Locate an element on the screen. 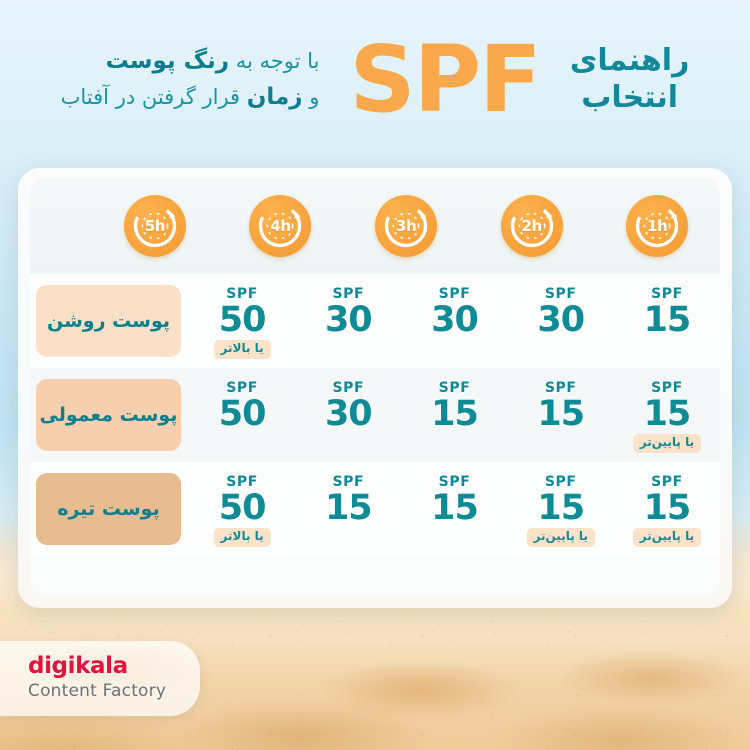 This screenshot has width=750, height=750. clock-arrow-icon: 5h is located at coordinates (154, 226).